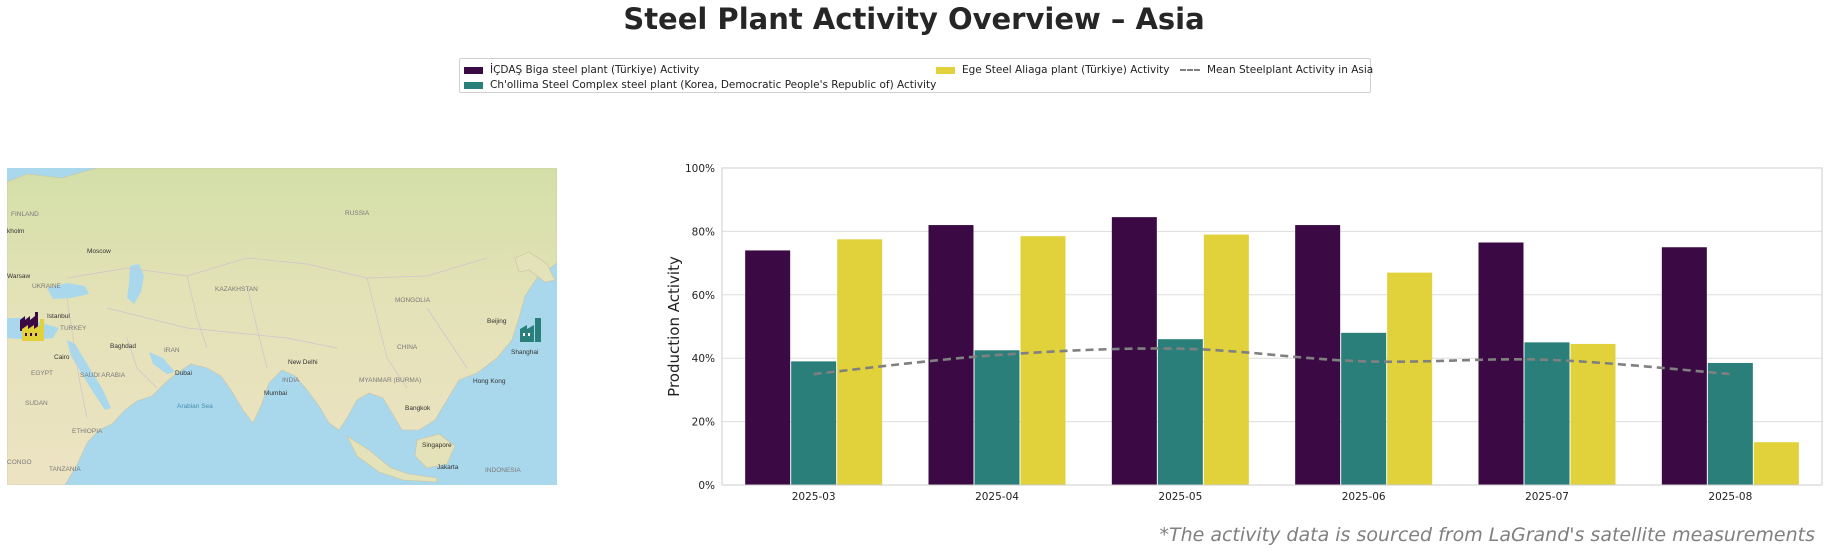 This screenshot has height=554, width=1828. Describe the element at coordinates (497, 321) in the screenshot. I see `map-label-beijing: Beijing` at that location.